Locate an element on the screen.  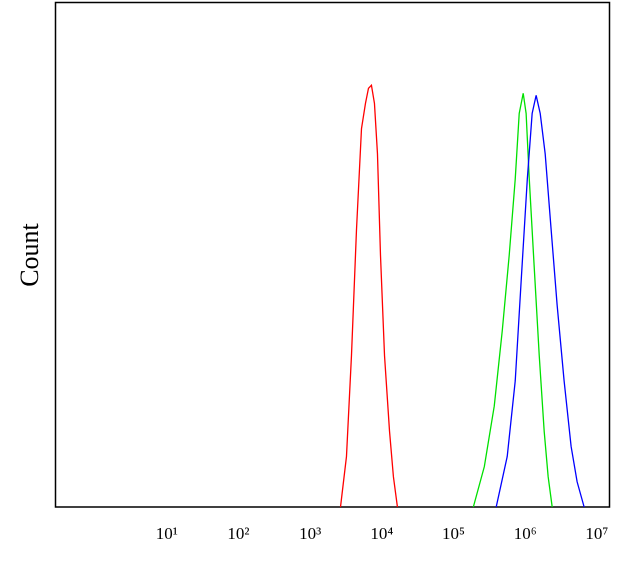
x-tick-label: 10⁶ is located at coordinates (525, 533).